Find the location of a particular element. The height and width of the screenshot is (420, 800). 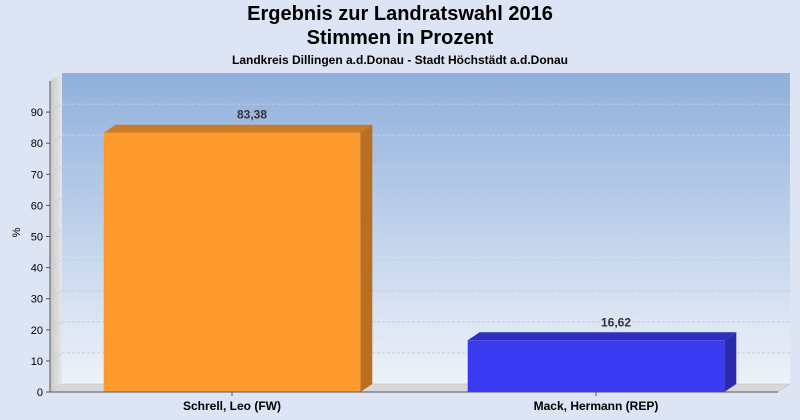

x-tick-label: Schrell, Leo (FW) is located at coordinates (232, 406).